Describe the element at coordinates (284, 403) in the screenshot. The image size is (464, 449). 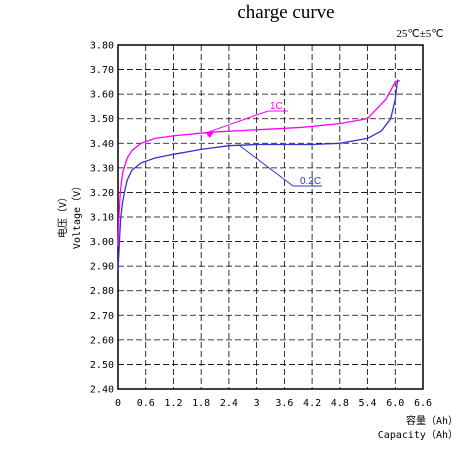
I see `x-tick-label: 3.6` at that location.